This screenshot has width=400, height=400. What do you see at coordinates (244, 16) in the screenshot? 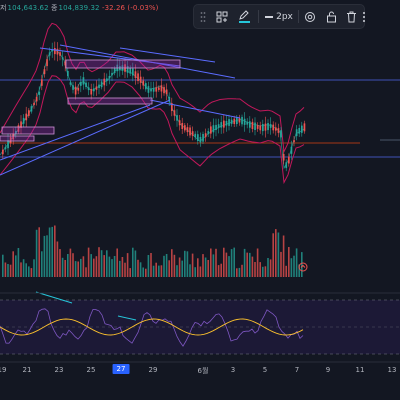
I see `pencil-icon` at bounding box center [244, 16].